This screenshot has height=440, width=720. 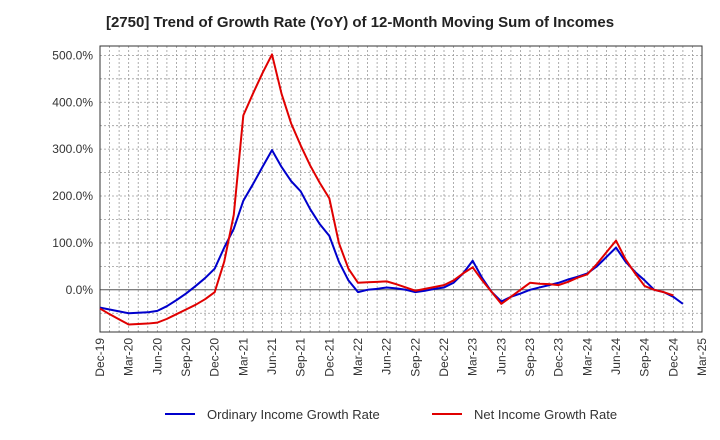 What do you see at coordinates (243, 357) in the screenshot?
I see `x-tick-label: Mar-21` at bounding box center [243, 357].